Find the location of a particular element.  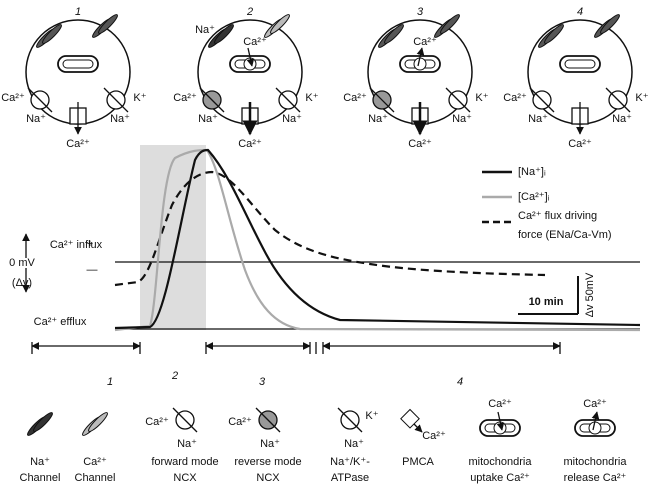

time-scale-label: 10 min is located at coordinates (546, 302).